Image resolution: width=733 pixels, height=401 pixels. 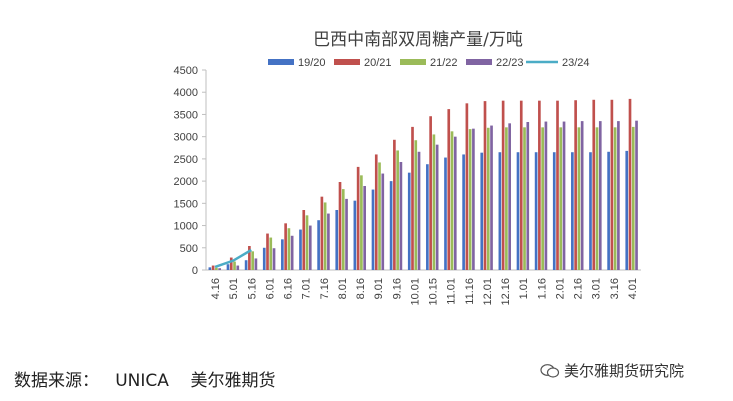 I want to click on series-line, so click(x=233, y=258).